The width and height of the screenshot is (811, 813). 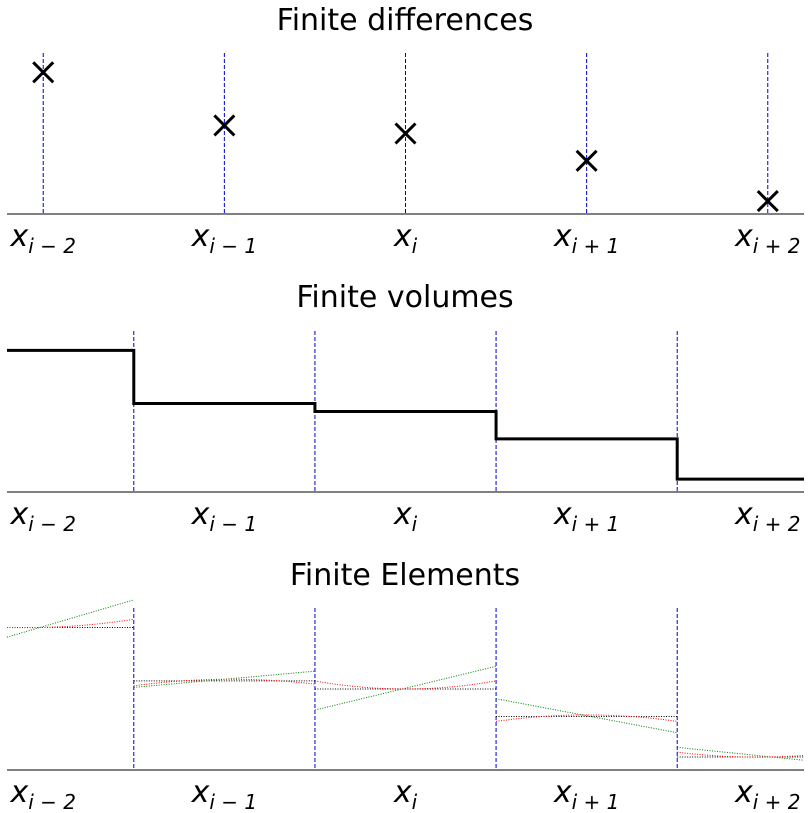 I want to click on grid-lines, so click(x=405, y=689).